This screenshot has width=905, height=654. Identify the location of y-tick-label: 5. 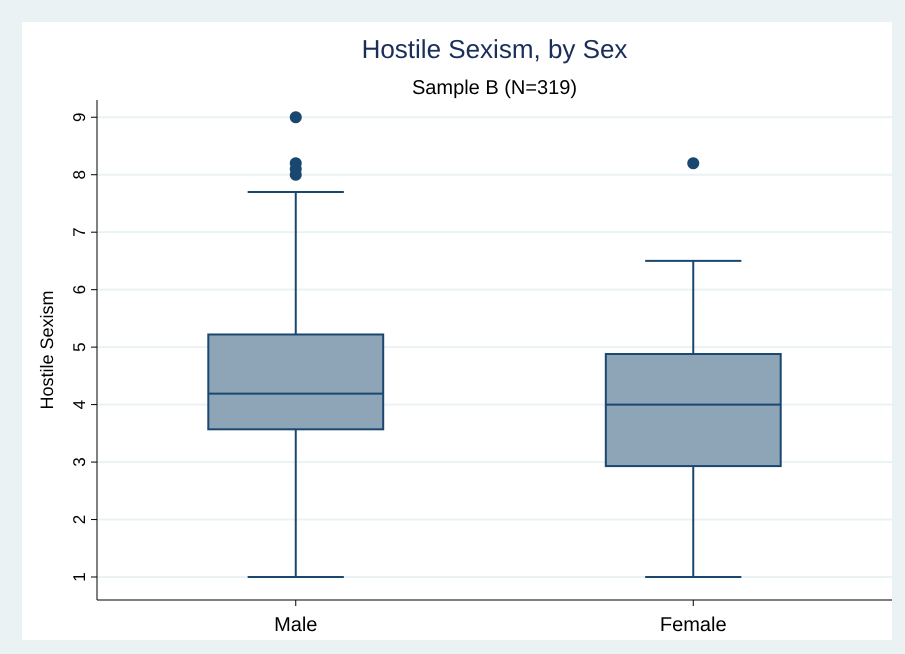
(79, 347).